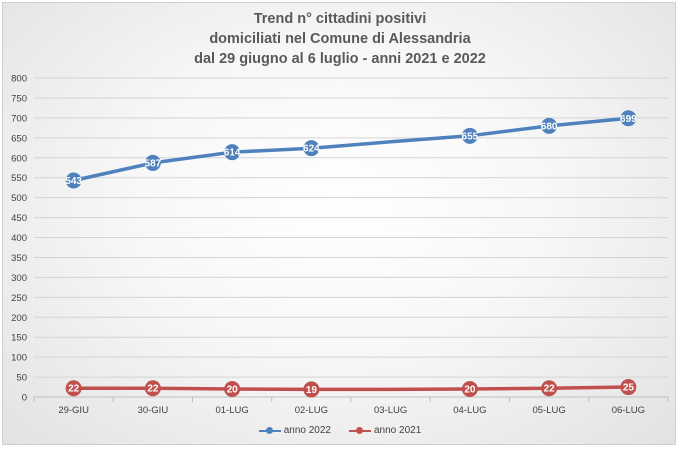 Image resolution: width=680 pixels, height=449 pixels. Describe the element at coordinates (73, 410) in the screenshot. I see `x-tick-label-29-giu: 29-GIU` at that location.